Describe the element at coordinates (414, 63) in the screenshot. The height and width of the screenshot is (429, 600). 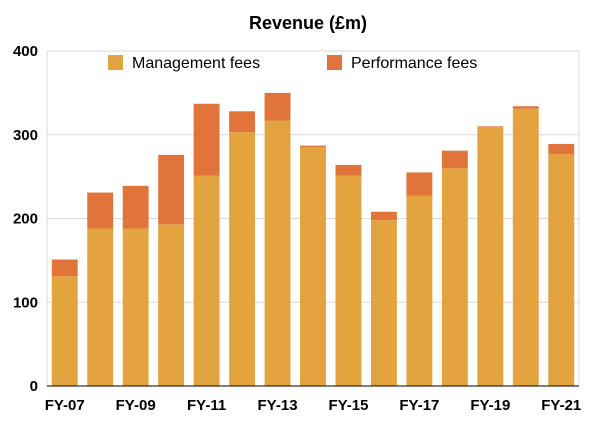
I see `legend-label: Performance fees` at that location.